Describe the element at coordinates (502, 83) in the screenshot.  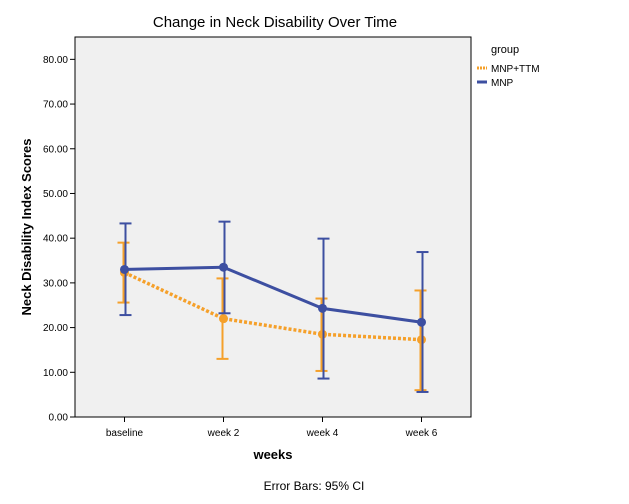
I see `legend-label: MNP` at that location.